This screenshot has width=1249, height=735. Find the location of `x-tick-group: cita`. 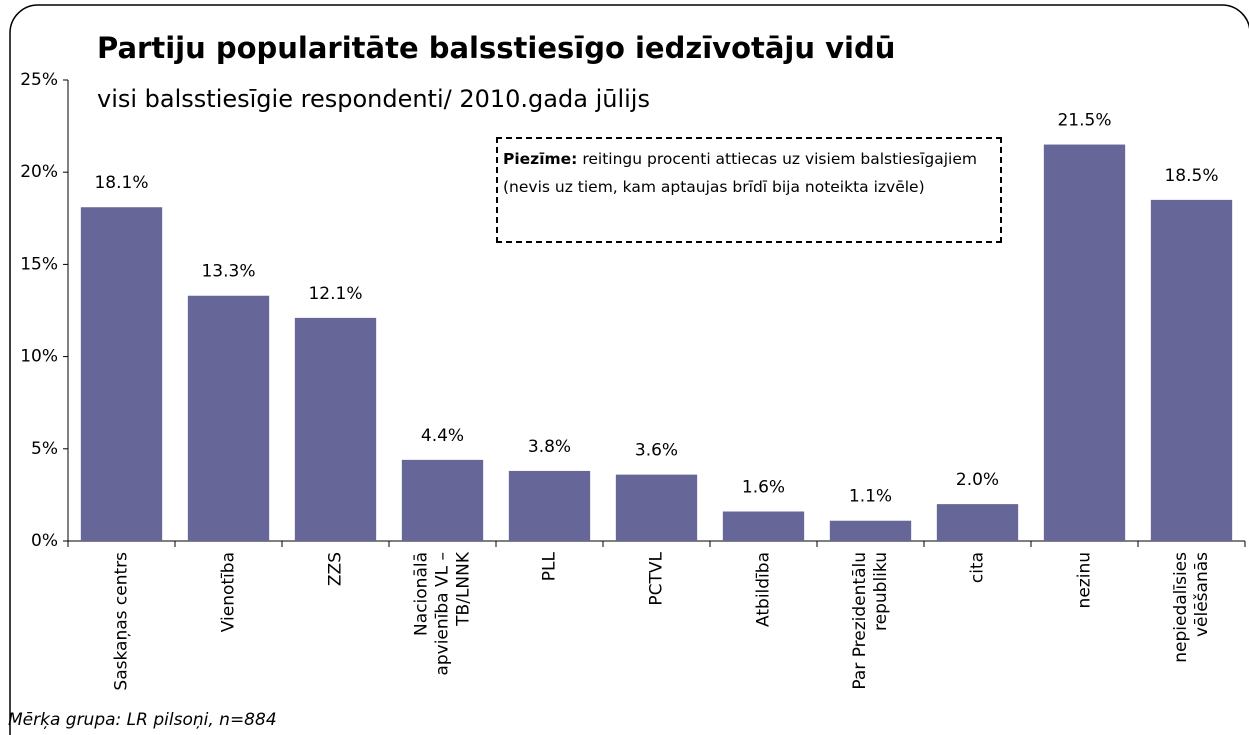

x-tick-group: cita is located at coordinates (978, 567).